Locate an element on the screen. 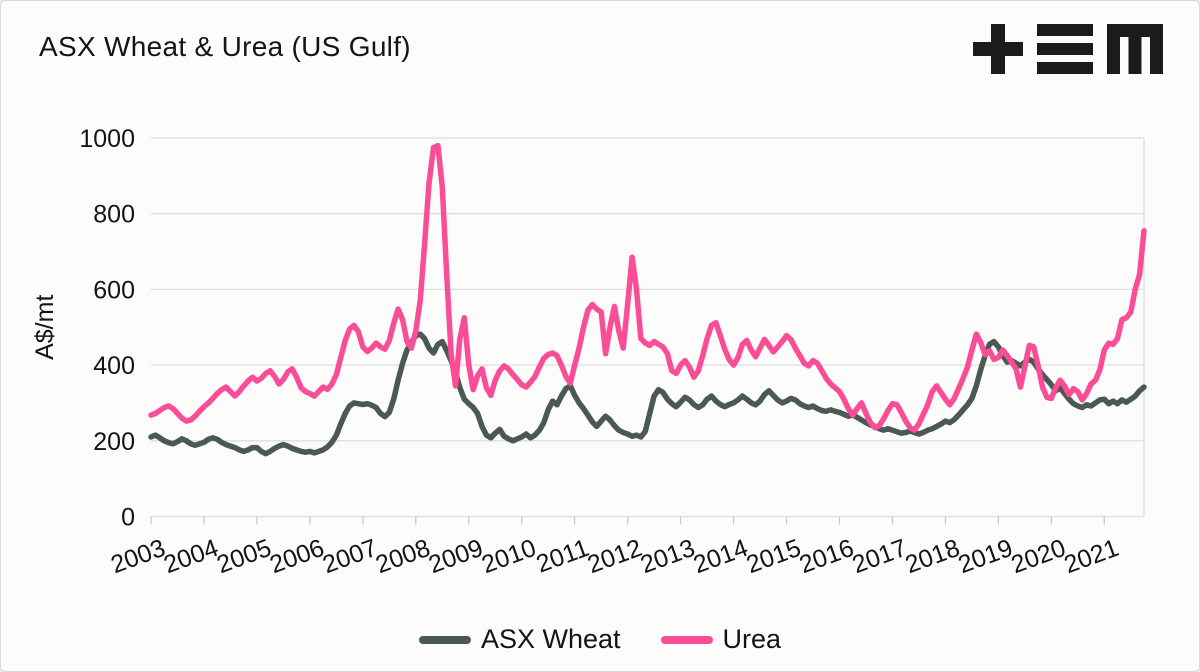 Image resolution: width=1200 pixels, height=672 pixels. svg-text: 200 is located at coordinates (114, 442).